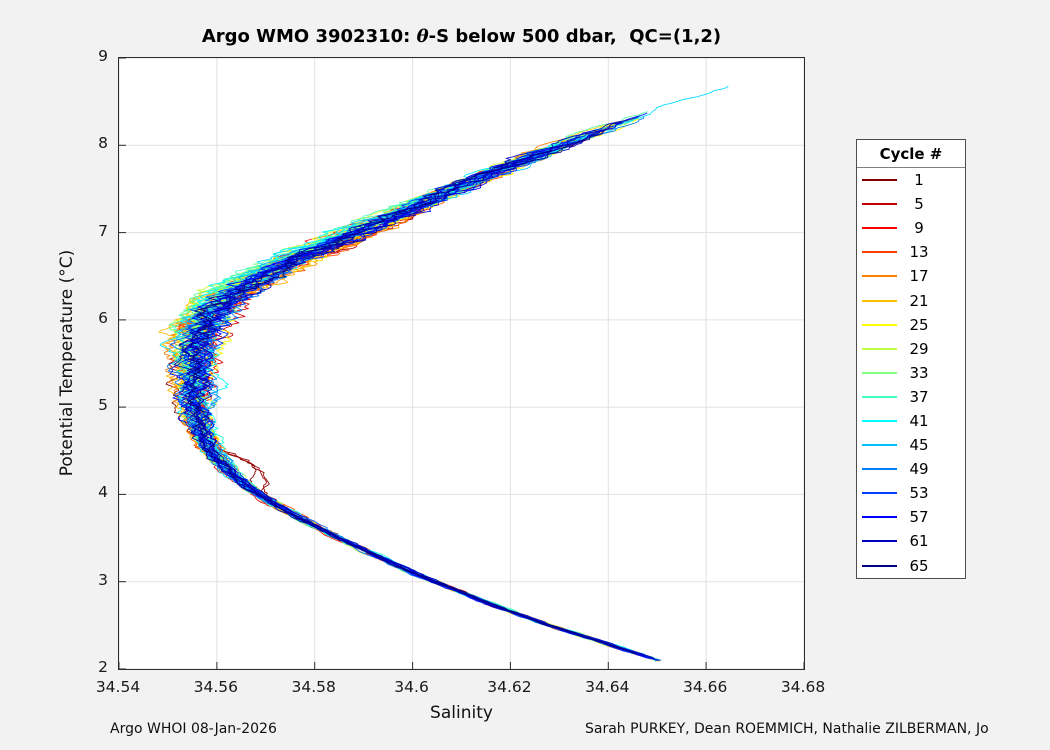 The width and height of the screenshot is (1050, 750). What do you see at coordinates (919, 469) in the screenshot?
I see `legend-entry-label: 49` at bounding box center [919, 469].